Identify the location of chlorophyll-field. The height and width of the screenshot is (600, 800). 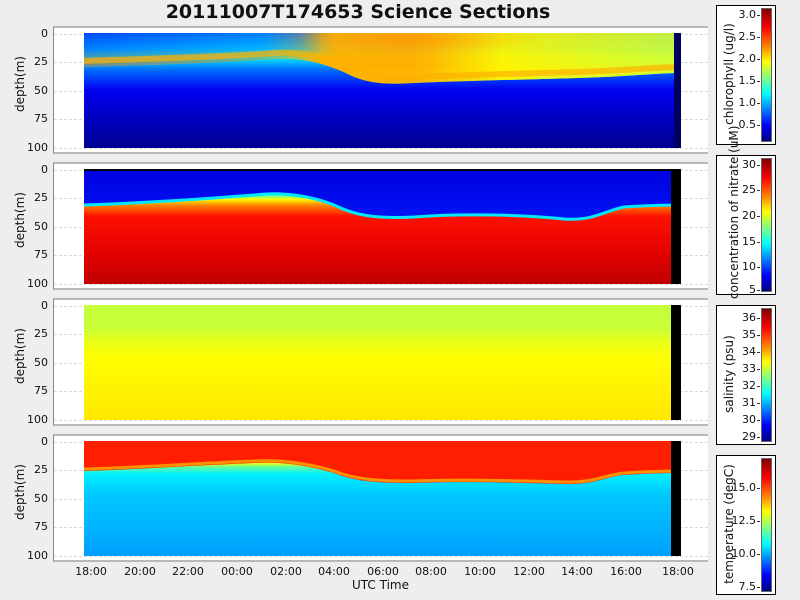
(382, 90).